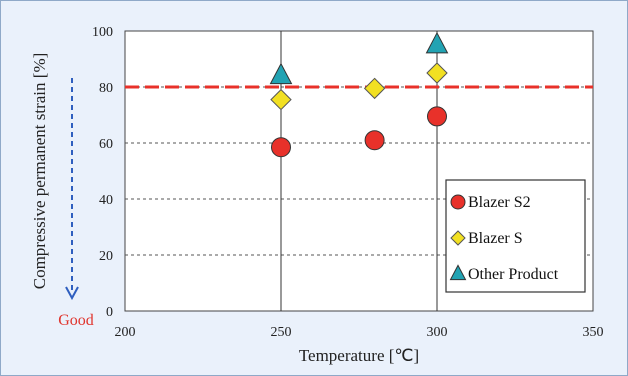 This screenshot has height=376, width=628. What do you see at coordinates (593, 332) in the screenshot?
I see `x-tick-label: 350` at bounding box center [593, 332].